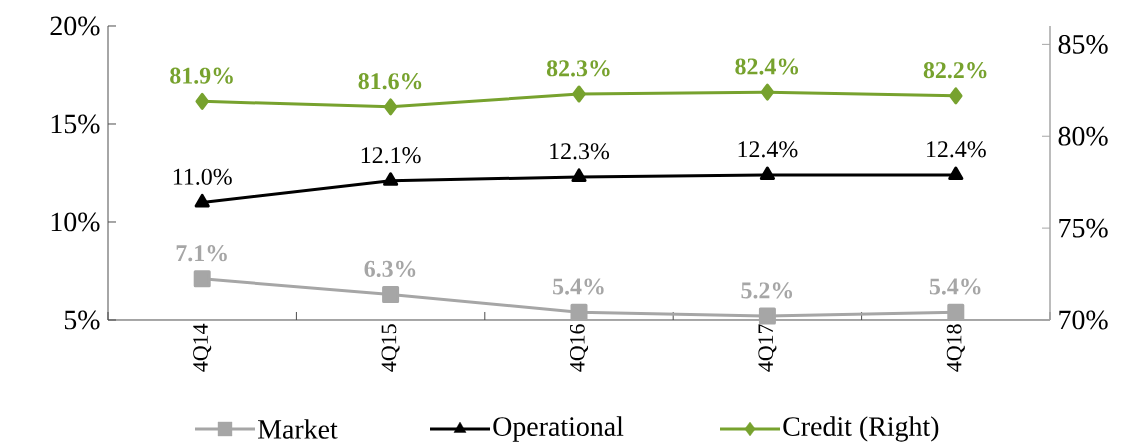 The image size is (1144, 444). I want to click on data-label: 5.2%, so click(767, 290).